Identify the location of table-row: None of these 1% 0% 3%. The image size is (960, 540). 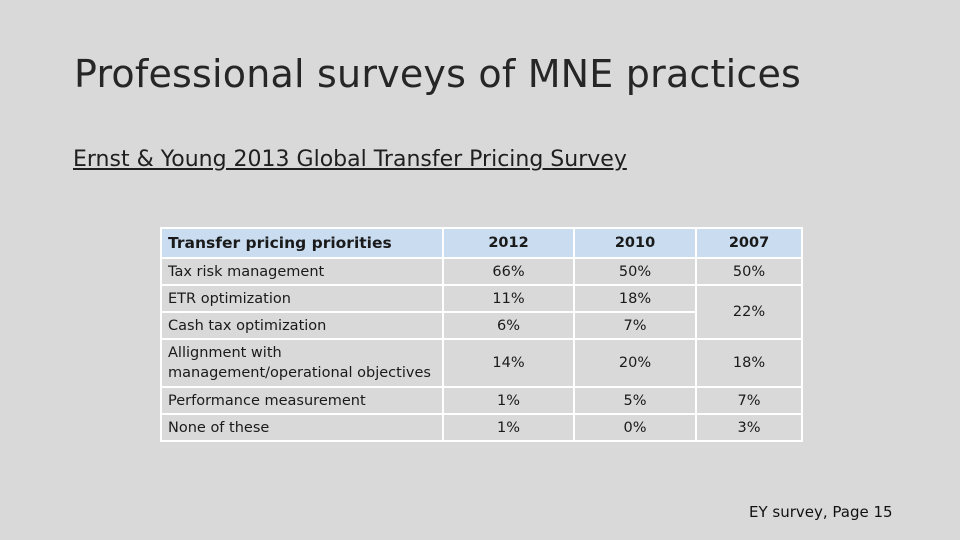
(481, 427).